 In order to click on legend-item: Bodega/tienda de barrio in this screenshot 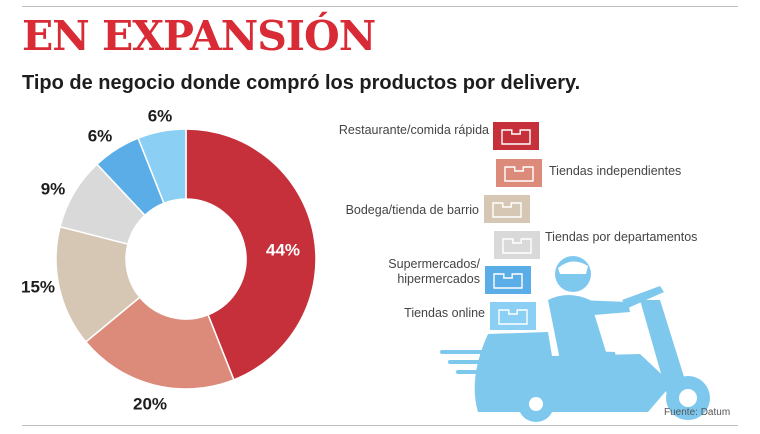, I will do `click(438, 209)`.